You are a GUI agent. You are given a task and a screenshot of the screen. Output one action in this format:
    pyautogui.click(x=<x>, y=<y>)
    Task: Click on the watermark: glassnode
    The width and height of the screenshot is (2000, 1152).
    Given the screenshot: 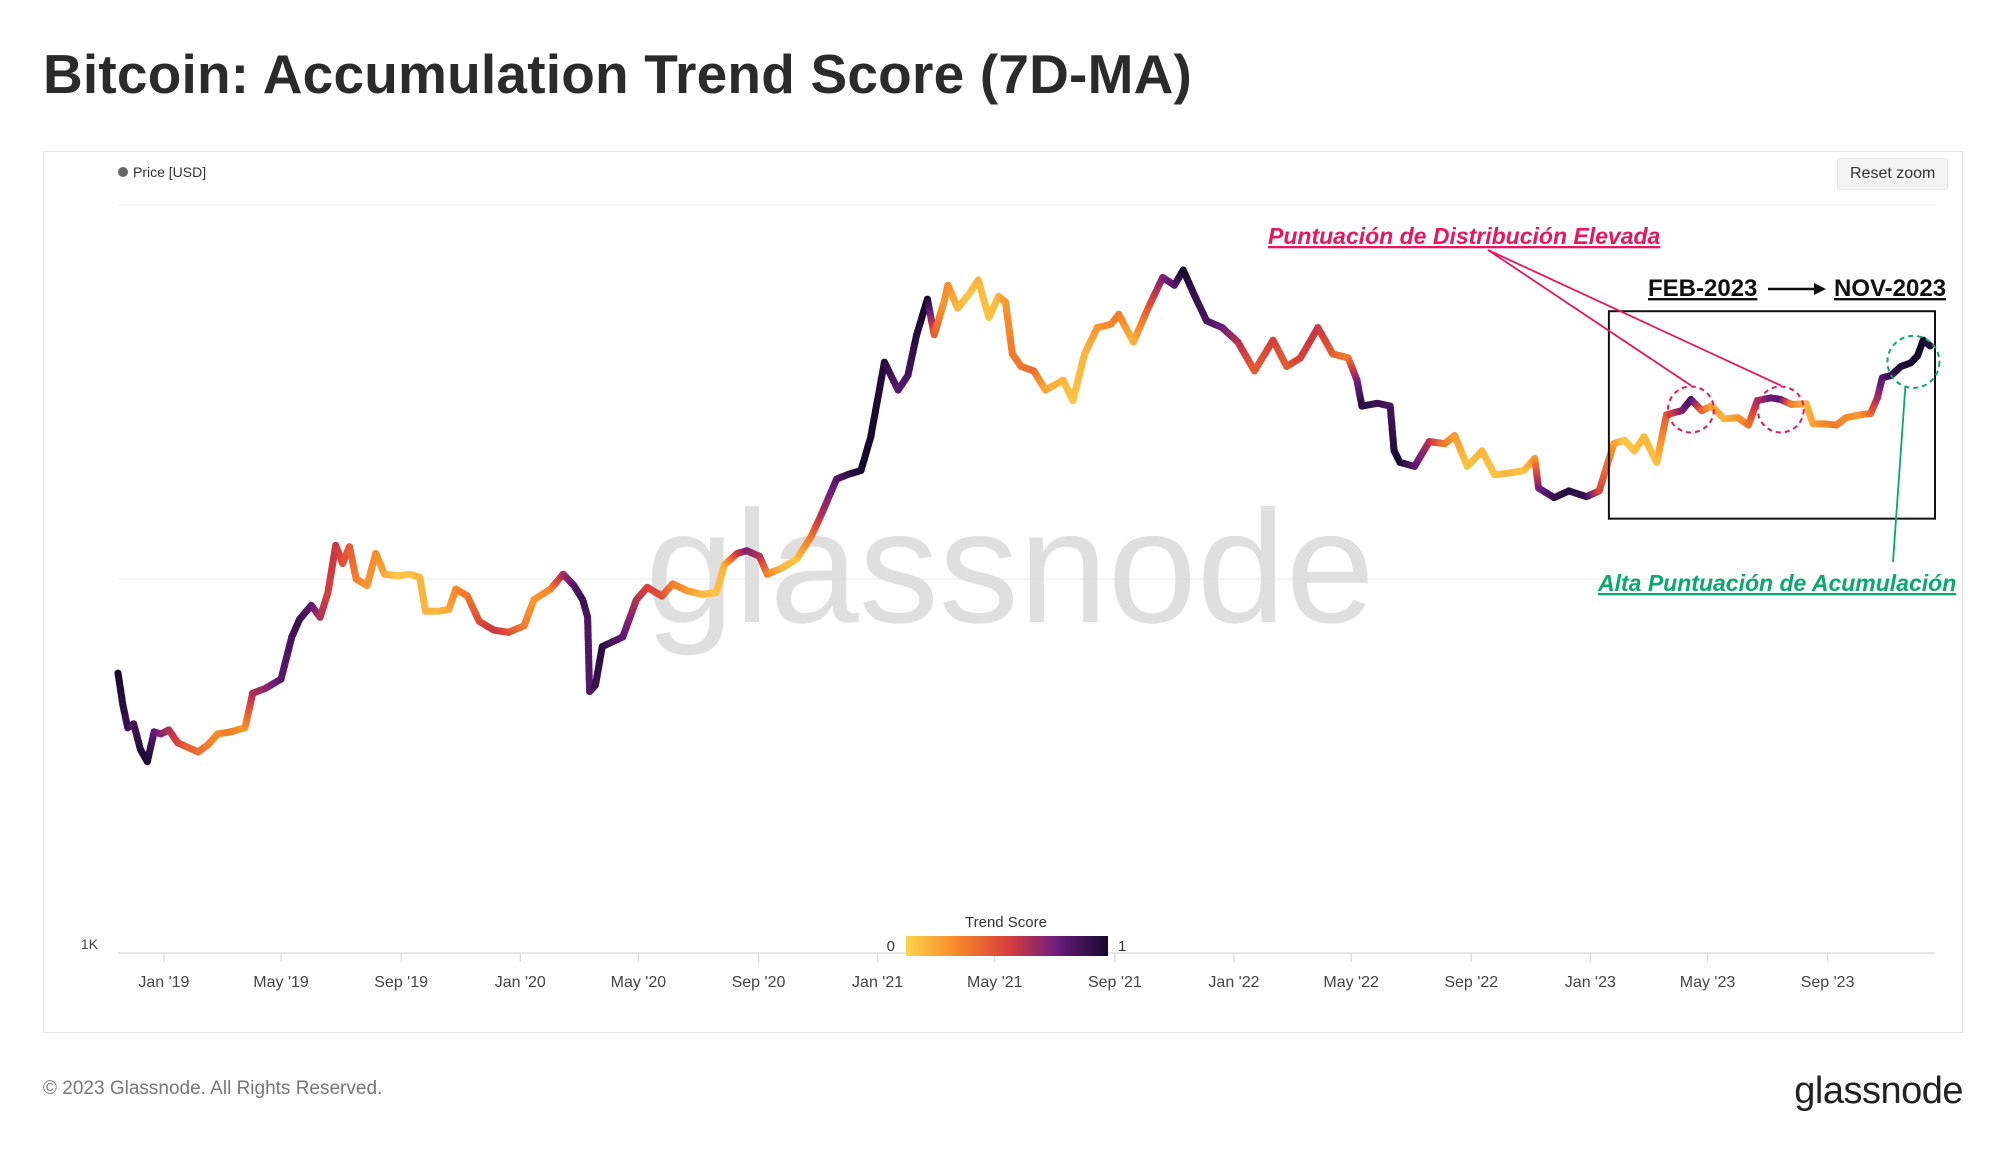 What is the action you would take?
    pyautogui.click(x=1009, y=566)
    